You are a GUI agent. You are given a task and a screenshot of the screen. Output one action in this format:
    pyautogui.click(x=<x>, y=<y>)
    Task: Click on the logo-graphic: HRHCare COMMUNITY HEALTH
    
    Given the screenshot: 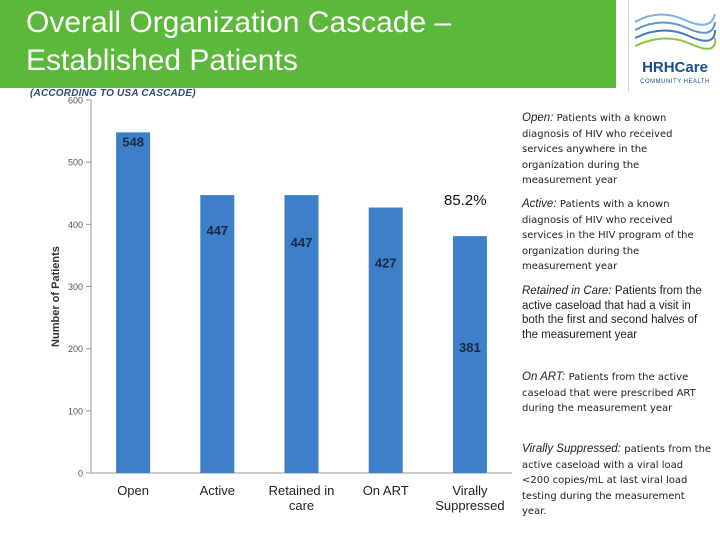 What is the action you would take?
    pyautogui.click(x=675, y=49)
    